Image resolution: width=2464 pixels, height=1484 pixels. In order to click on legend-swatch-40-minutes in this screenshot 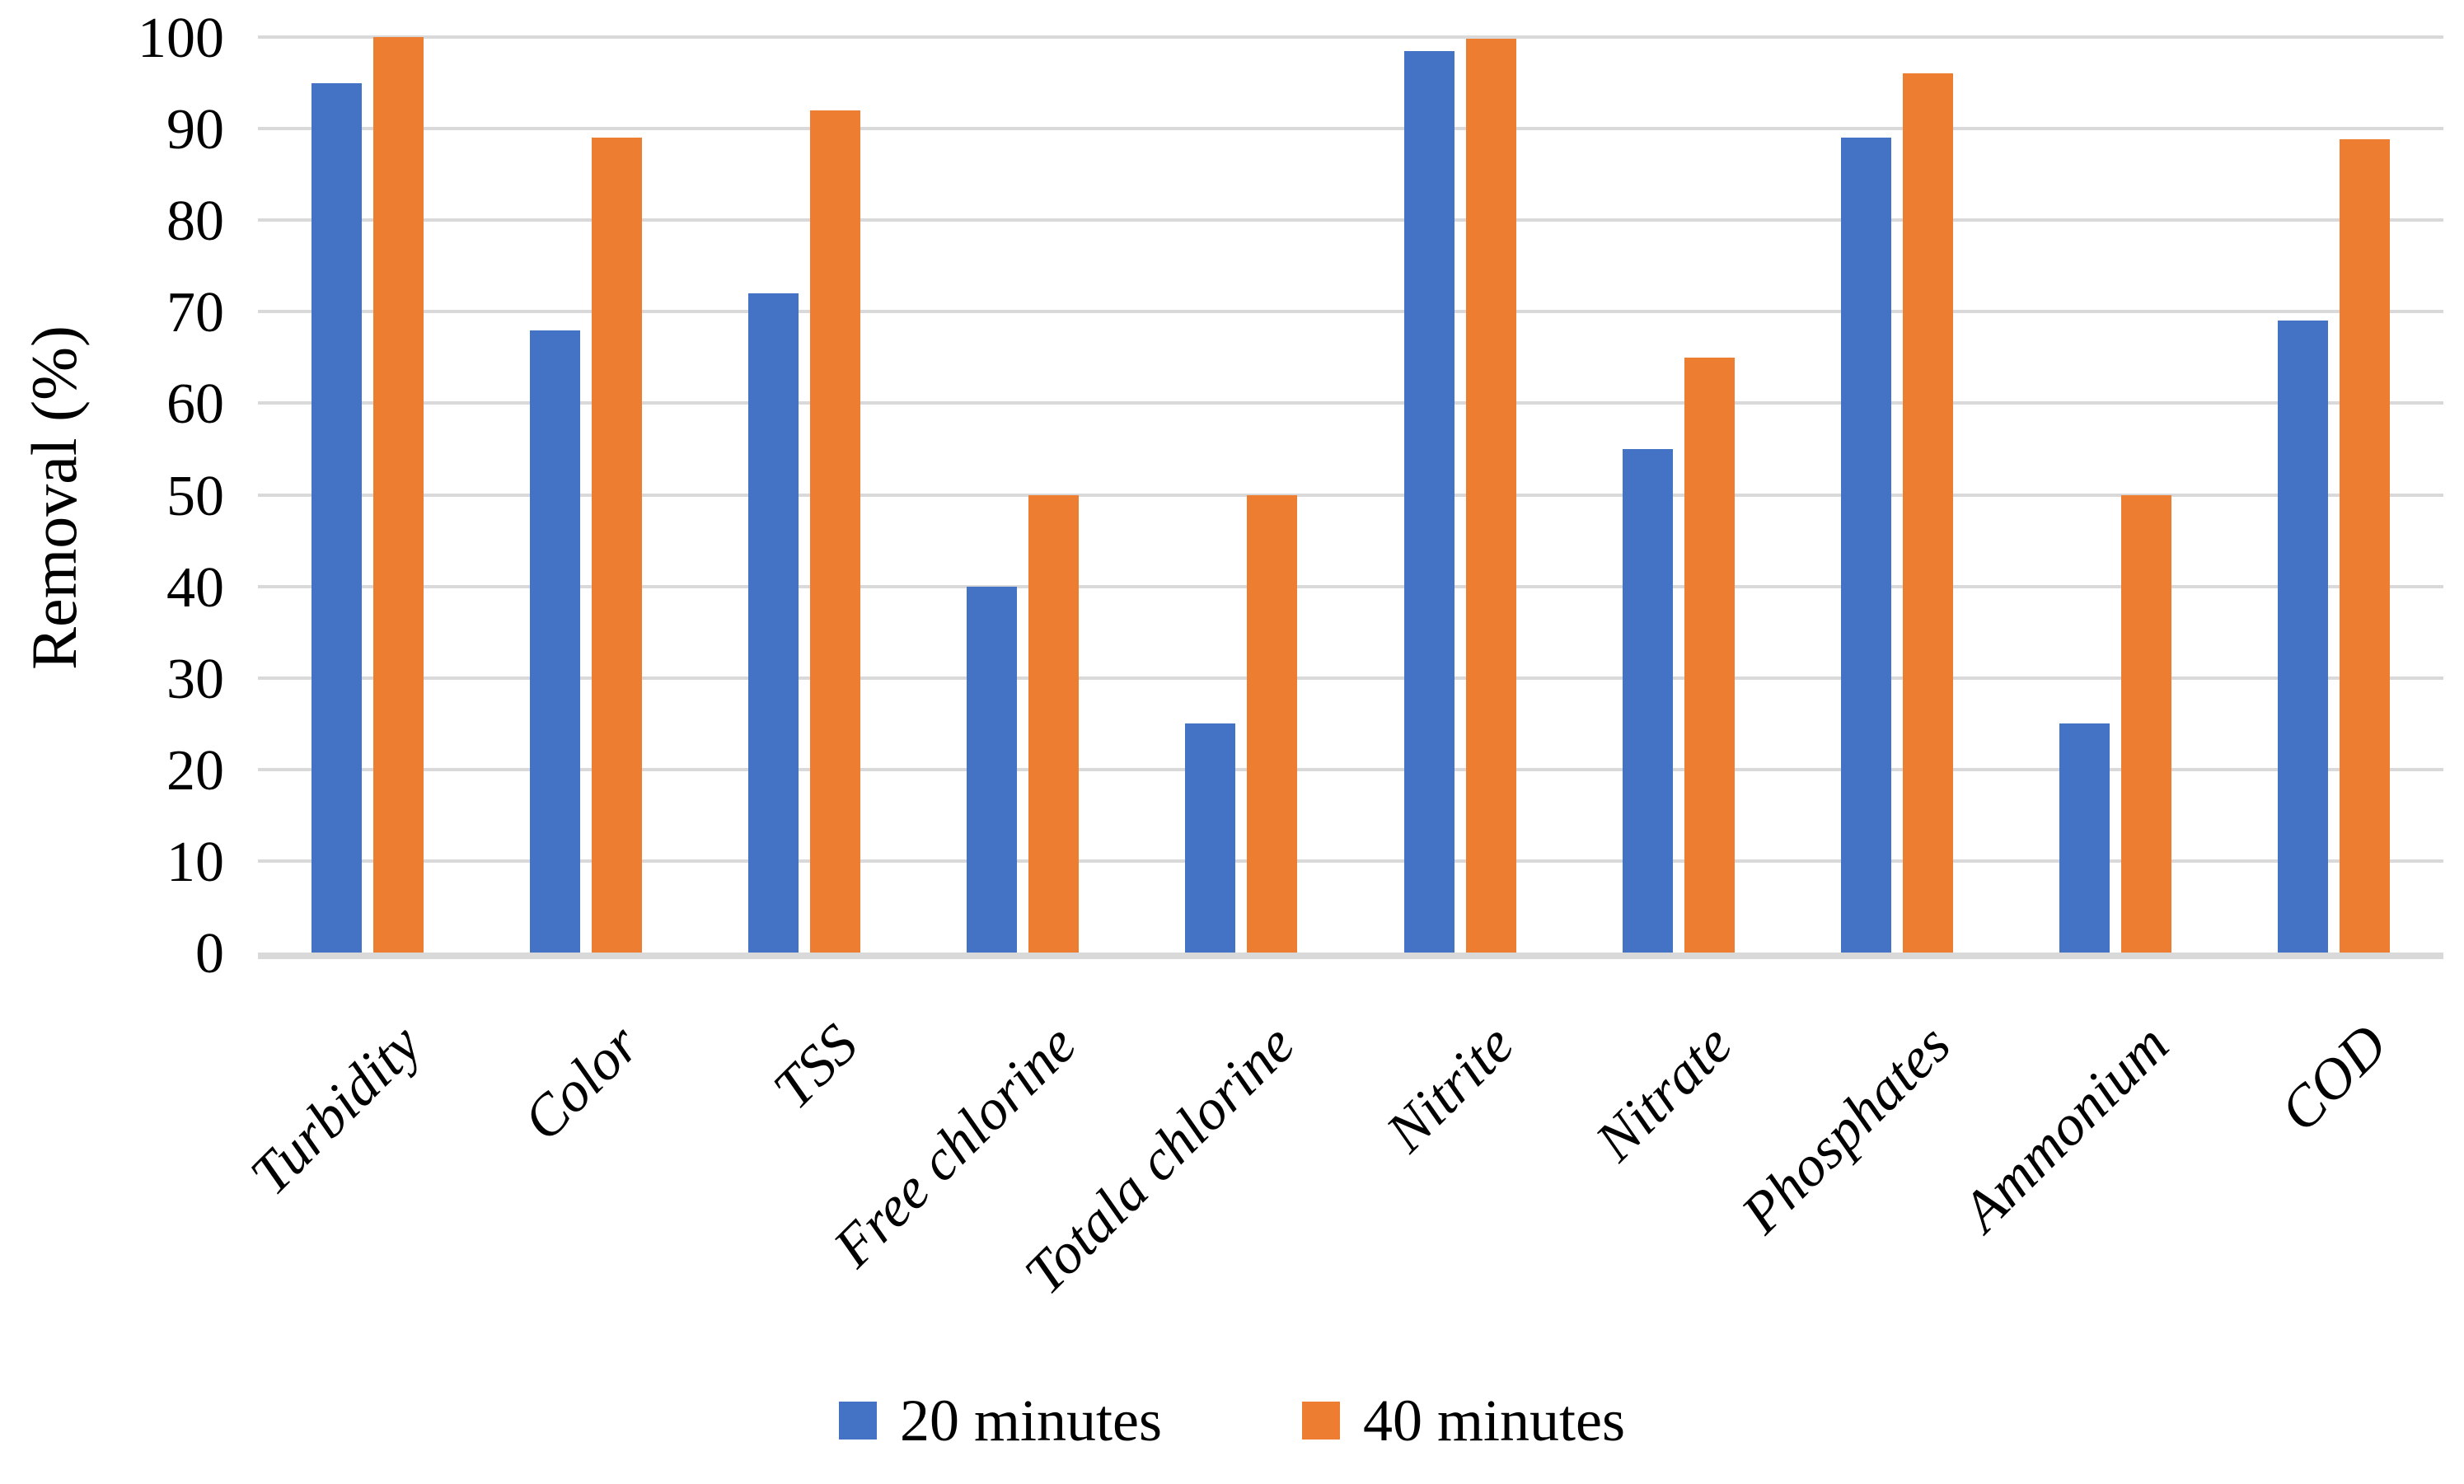, I will do `click(1321, 1421)`.